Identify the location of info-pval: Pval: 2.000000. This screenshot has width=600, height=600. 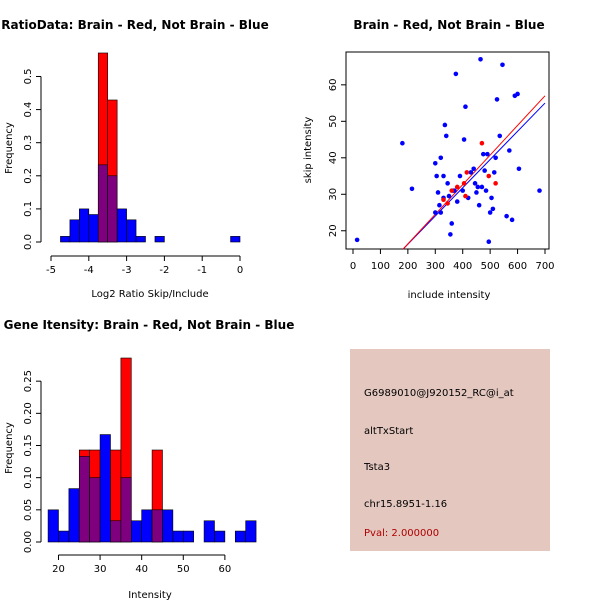
(401, 533).